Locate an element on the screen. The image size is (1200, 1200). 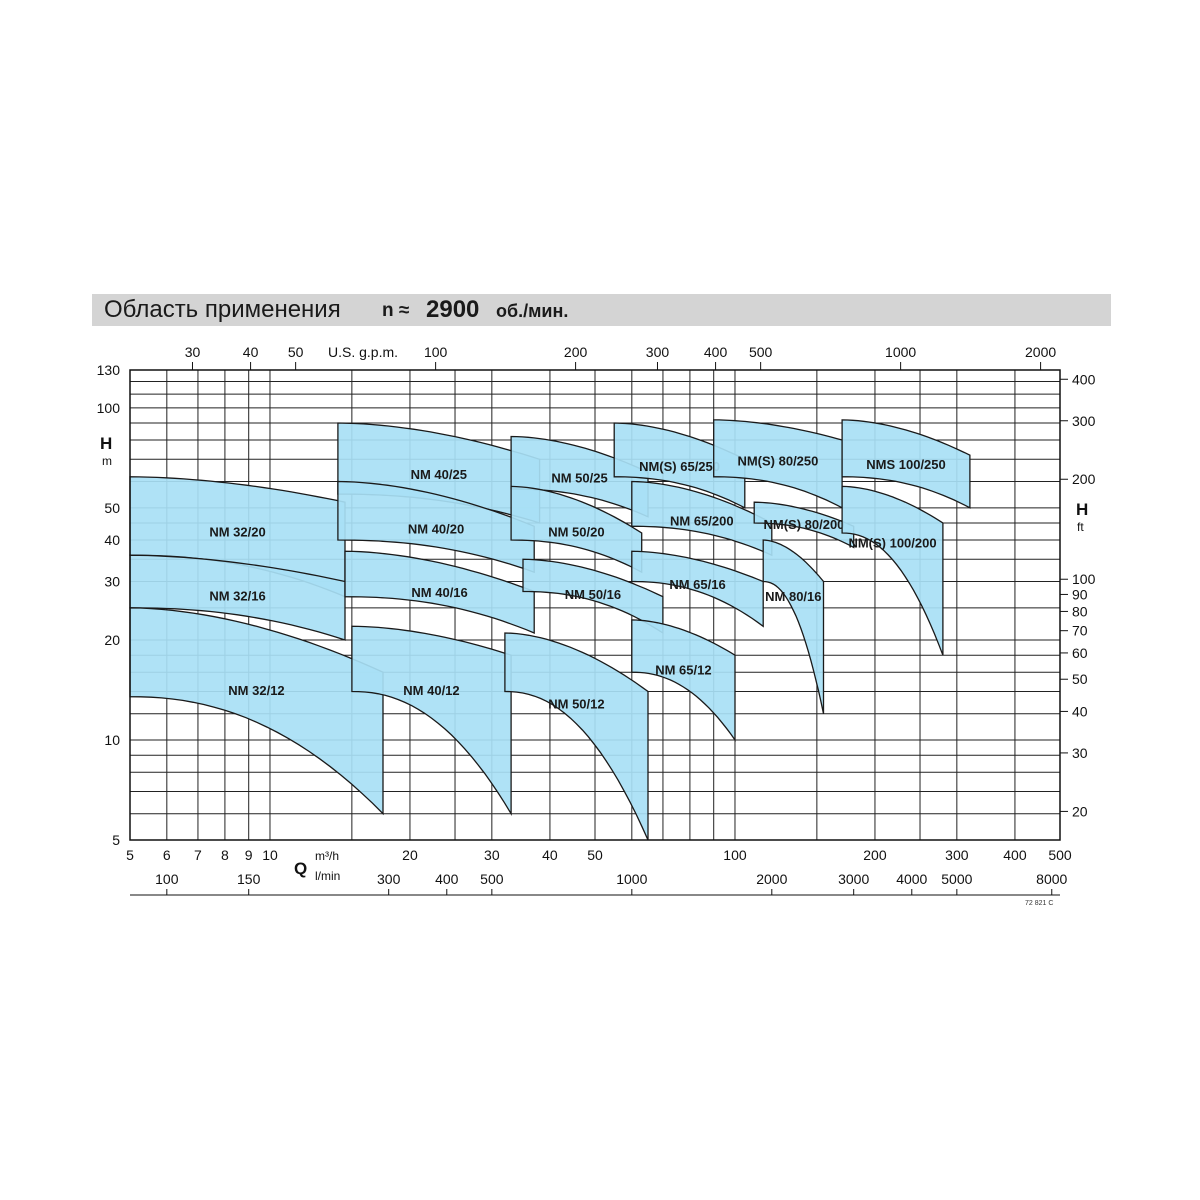
speed-value: 2900 is located at coordinates (453, 309).